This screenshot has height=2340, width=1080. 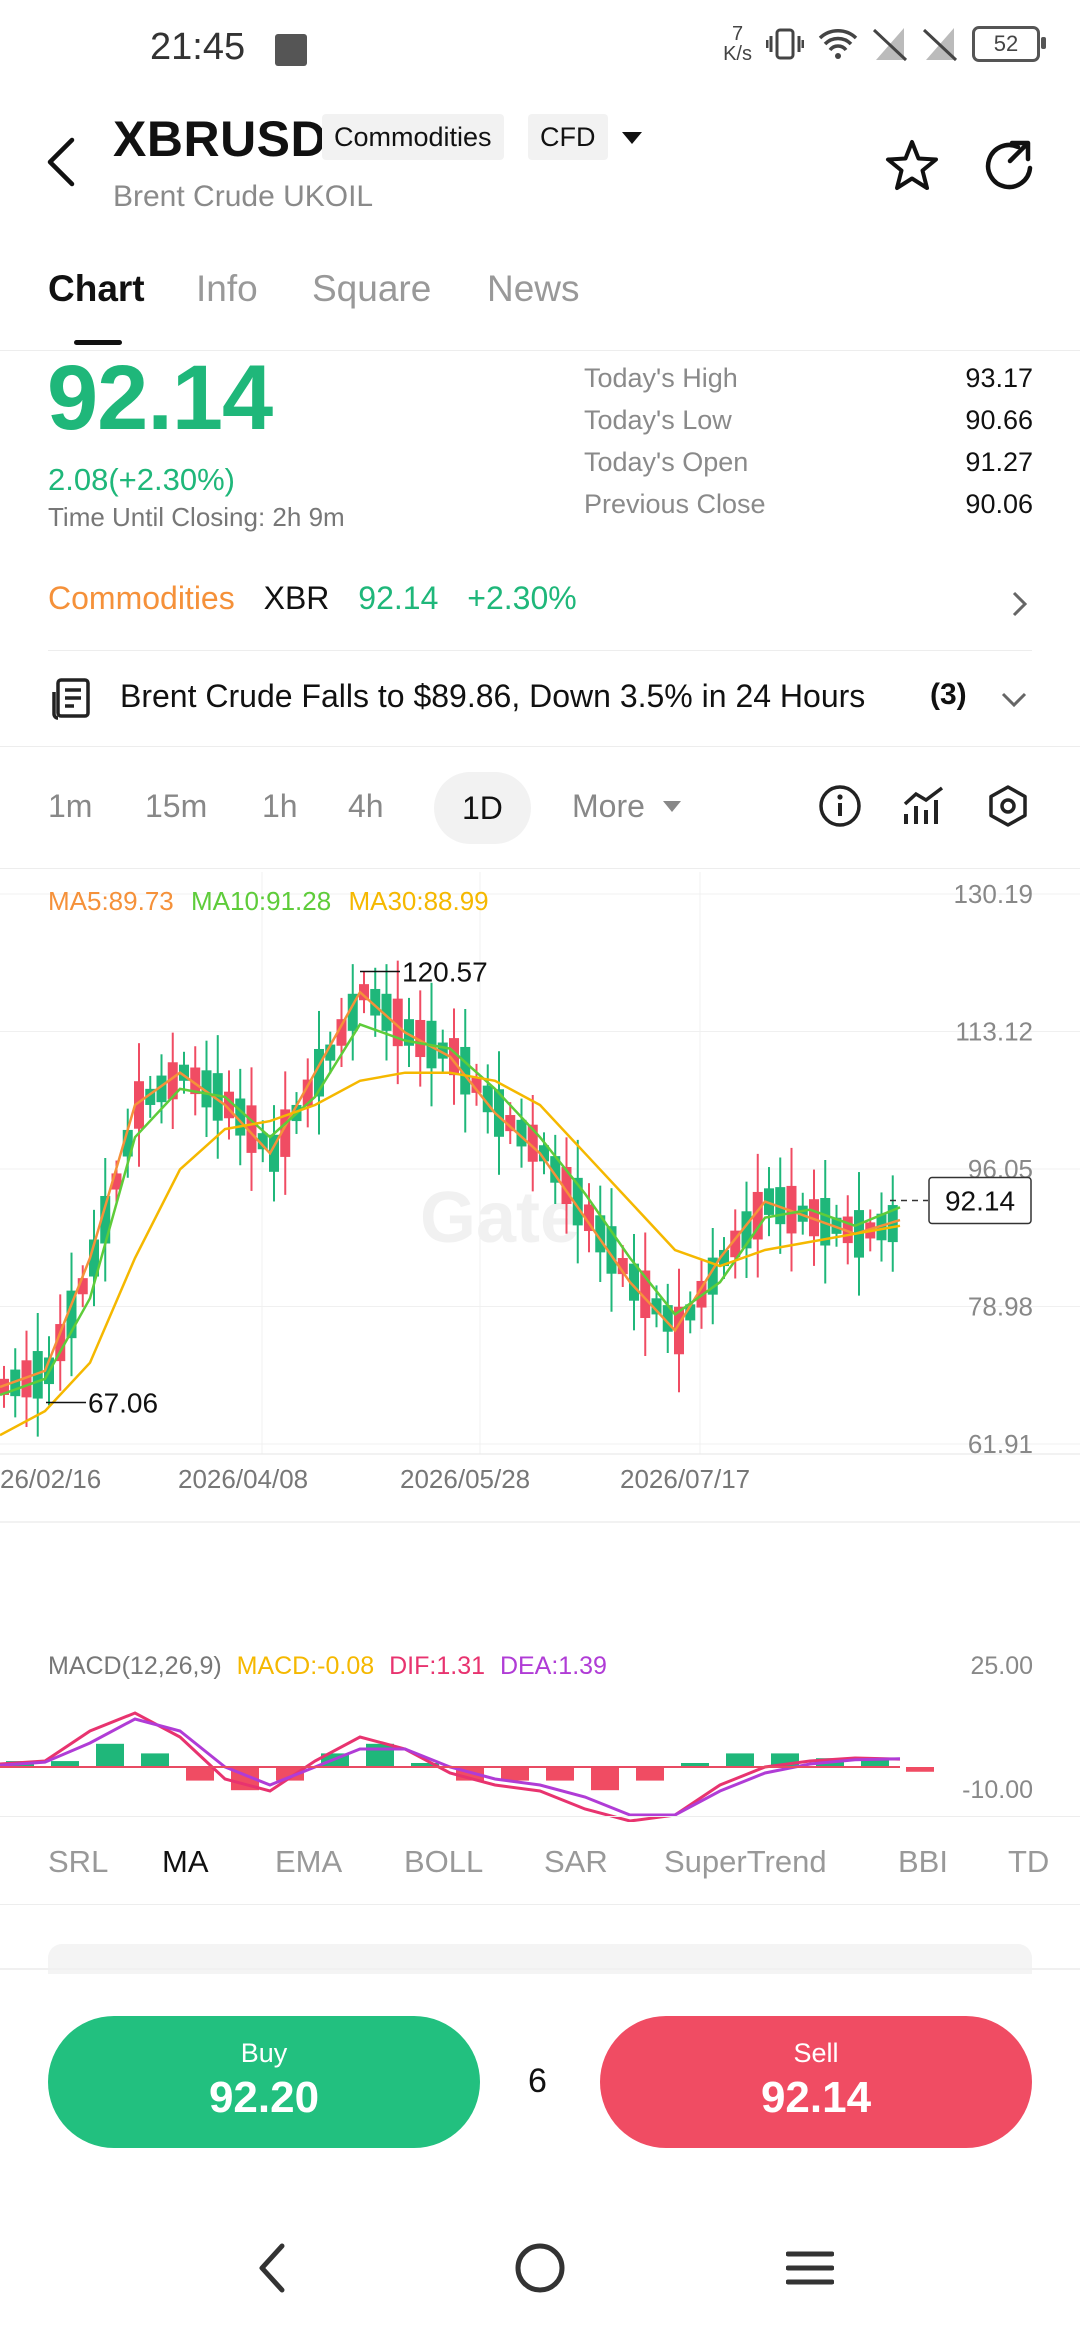 I want to click on interval-1m: 1m, so click(x=70, y=806).